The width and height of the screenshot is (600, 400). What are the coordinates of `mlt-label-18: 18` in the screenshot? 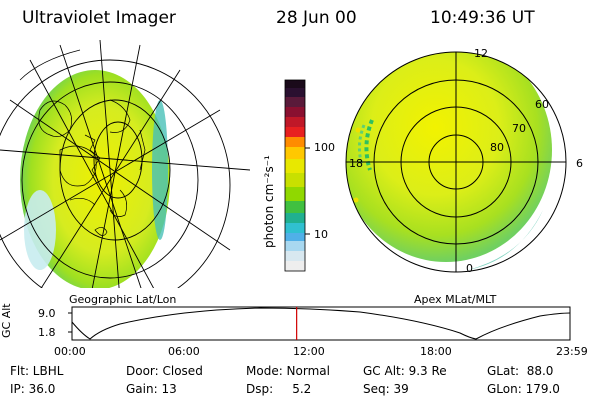 It's located at (356, 163).